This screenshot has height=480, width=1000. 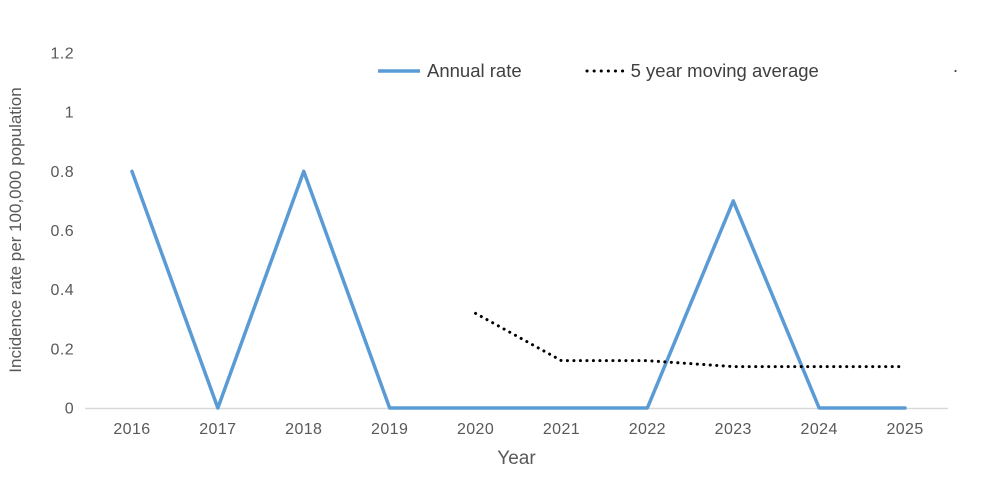 I want to click on x-tick-label: 2019, so click(x=389, y=429).